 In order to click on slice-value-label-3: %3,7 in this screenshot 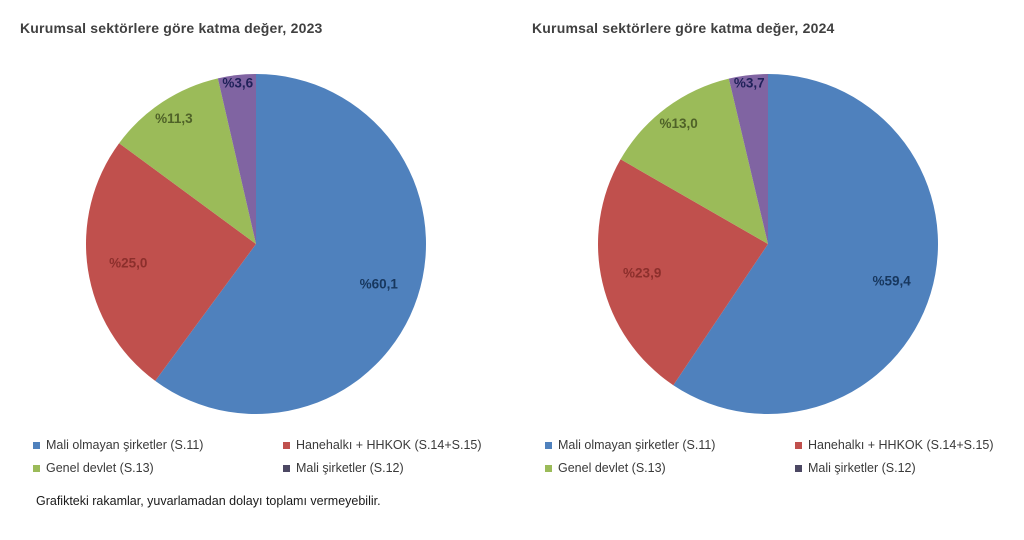, I will do `click(749, 83)`.